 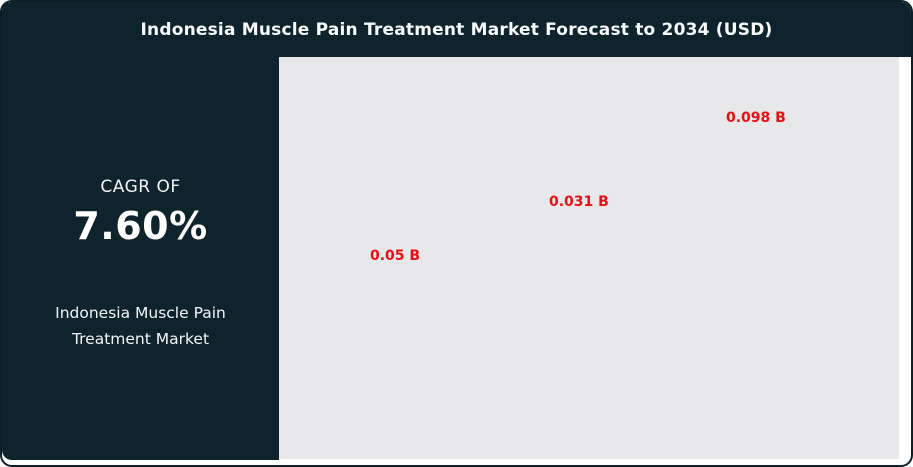 What do you see at coordinates (140, 326) in the screenshot?
I see `market-name: Indonesia Muscle Pain Treatment Market` at bounding box center [140, 326].